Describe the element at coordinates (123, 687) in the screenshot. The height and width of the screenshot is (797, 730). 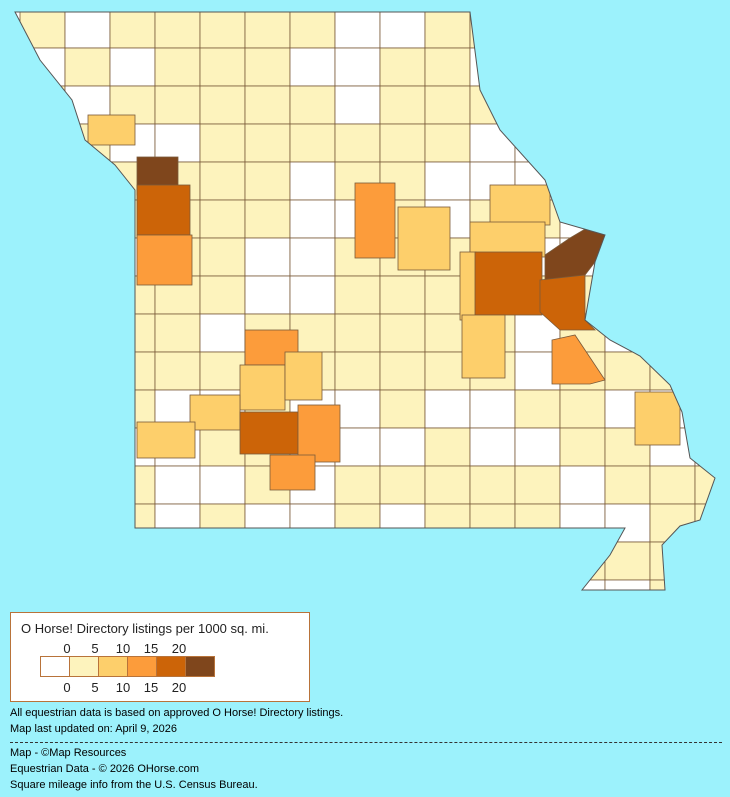
I see `tick: 10` at that location.